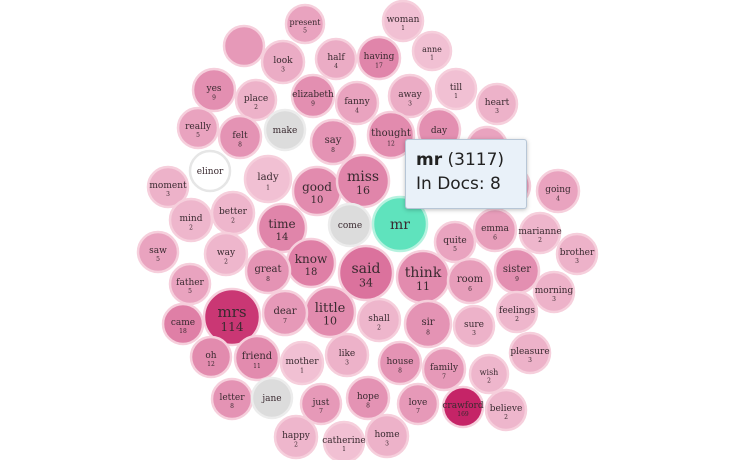  What do you see at coordinates (379, 327) in the screenshot?
I see `bubble-count-label: 2` at bounding box center [379, 327].